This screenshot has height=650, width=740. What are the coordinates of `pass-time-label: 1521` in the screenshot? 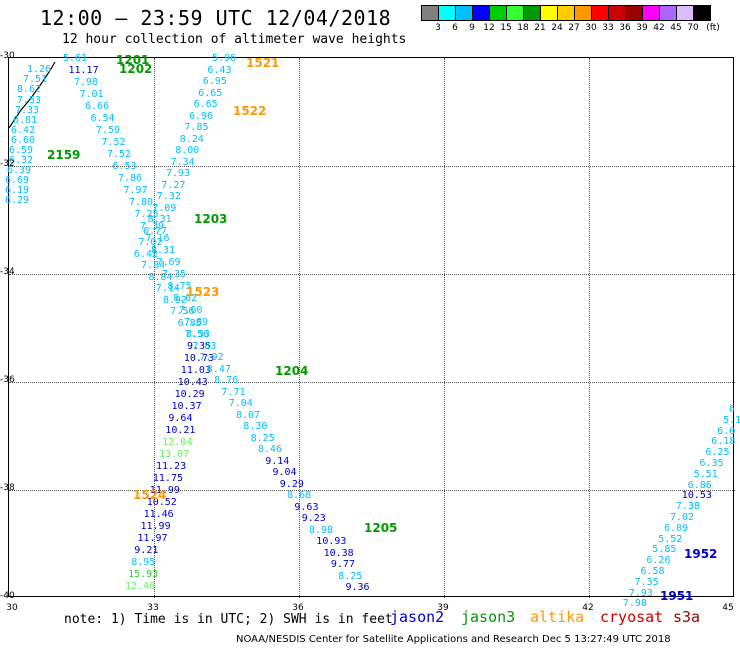 It's located at (263, 63).